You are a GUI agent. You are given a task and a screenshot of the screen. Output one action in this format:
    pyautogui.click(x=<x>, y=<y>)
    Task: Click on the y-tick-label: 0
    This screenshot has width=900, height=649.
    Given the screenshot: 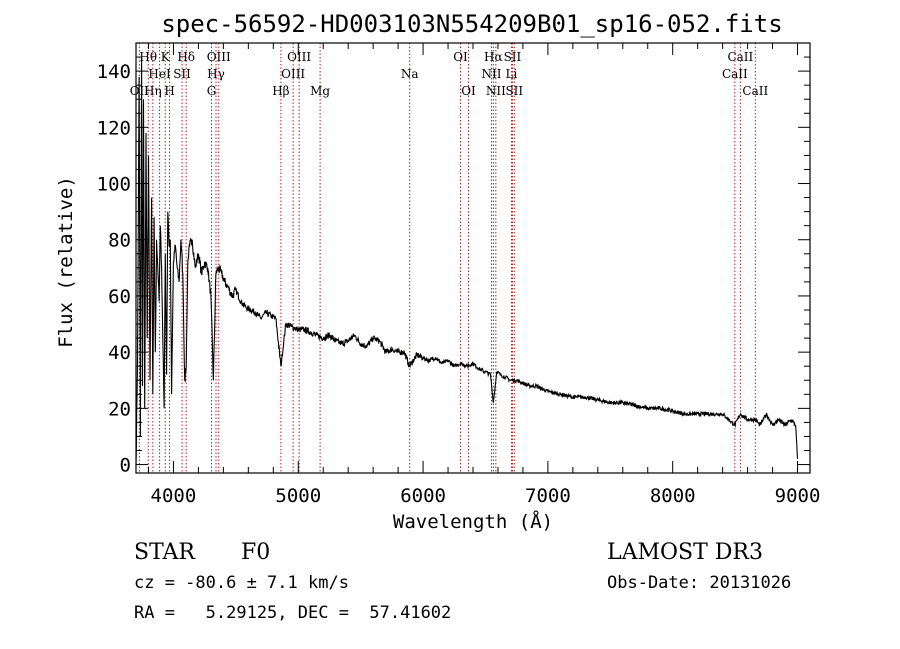 What is the action you would take?
    pyautogui.click(x=125, y=466)
    